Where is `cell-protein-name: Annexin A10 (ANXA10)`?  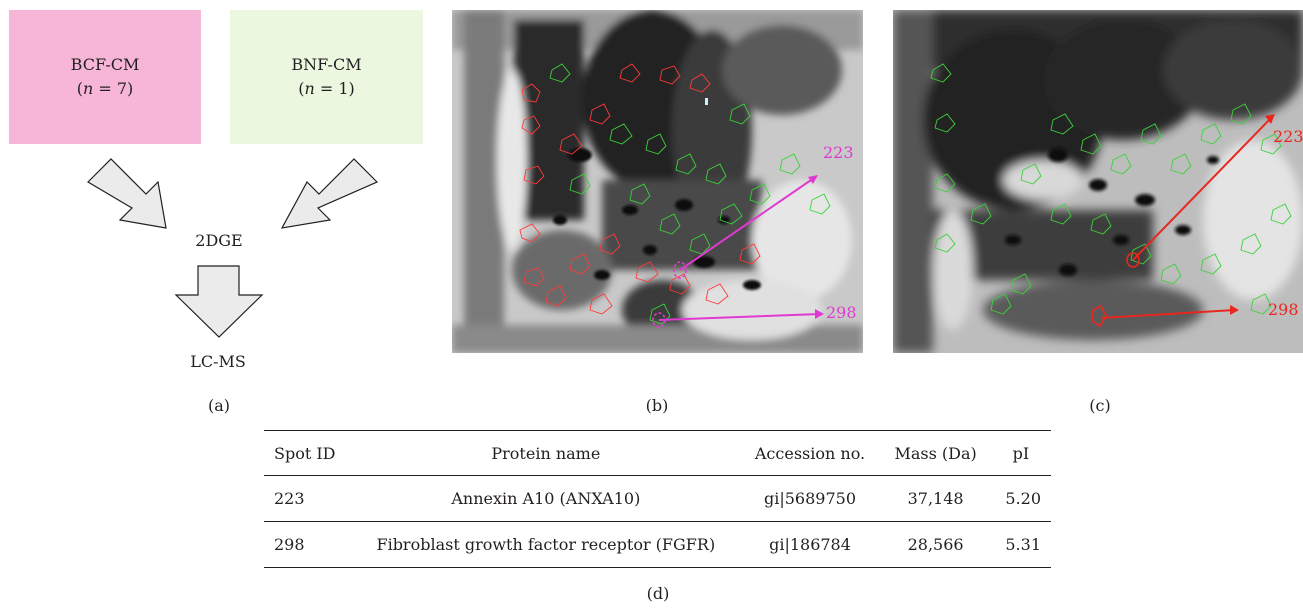
cell-protein-name: Annexin A10 (ANXA10) is located at coordinates (546, 498).